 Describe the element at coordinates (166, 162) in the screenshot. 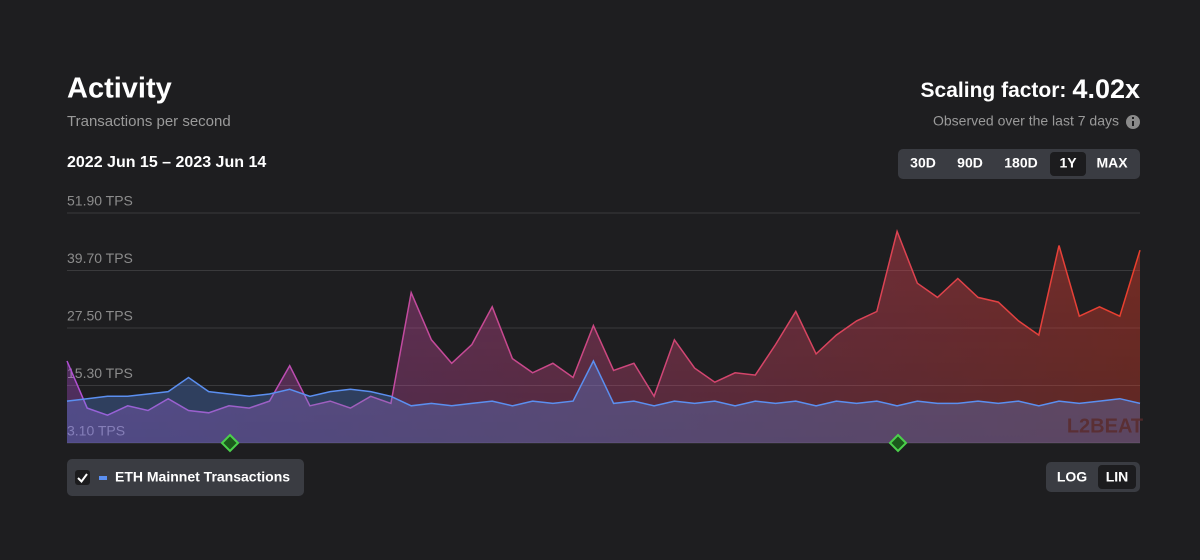

I see `date-range: 2022 Jun 15 – 2023 Jun 14` at that location.